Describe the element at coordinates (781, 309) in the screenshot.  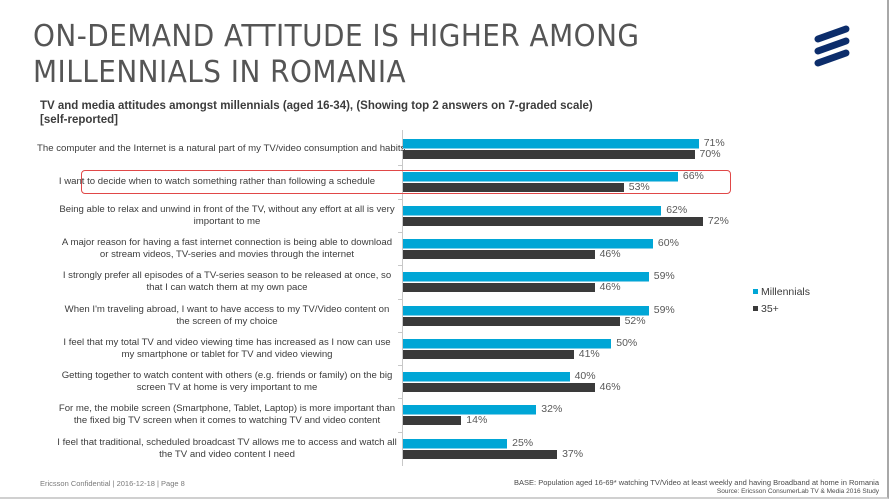
I see `legend-item-35plus: 35+` at that location.